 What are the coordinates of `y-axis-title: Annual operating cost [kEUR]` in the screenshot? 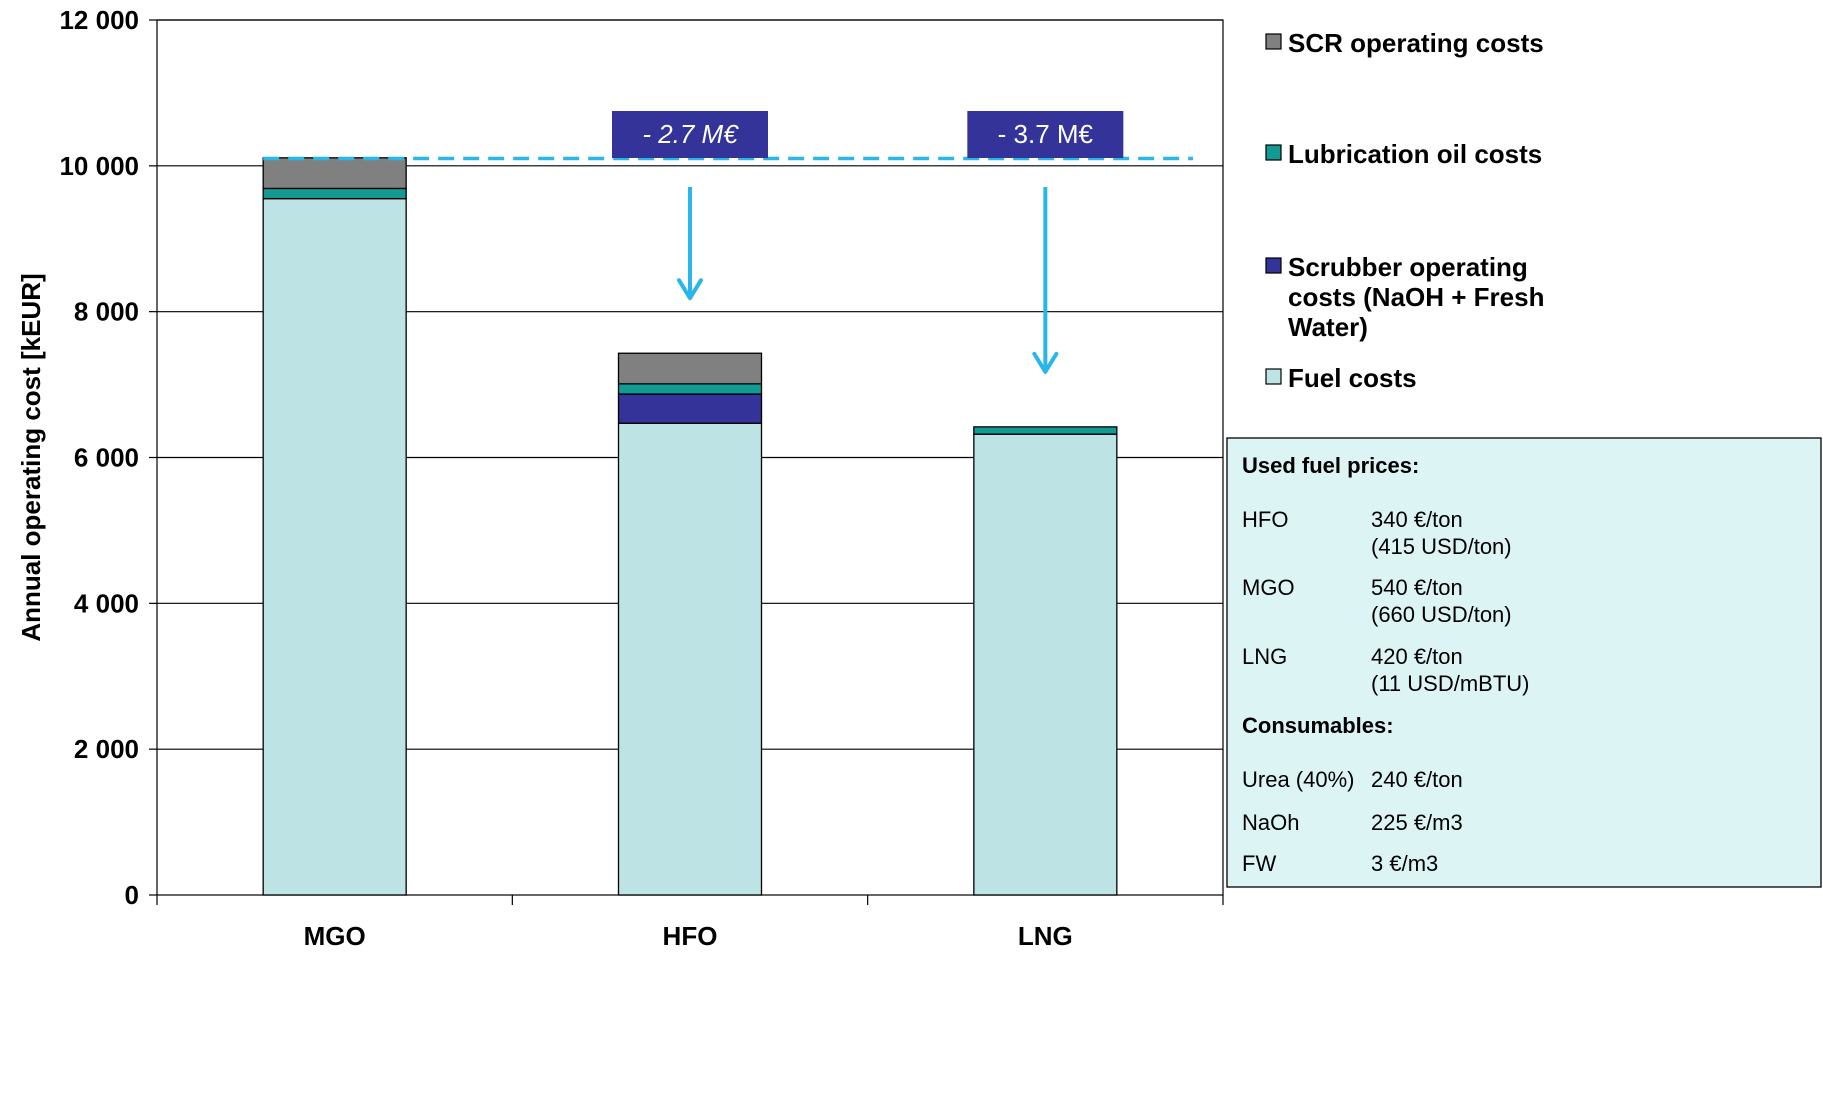 It's located at (31, 457).